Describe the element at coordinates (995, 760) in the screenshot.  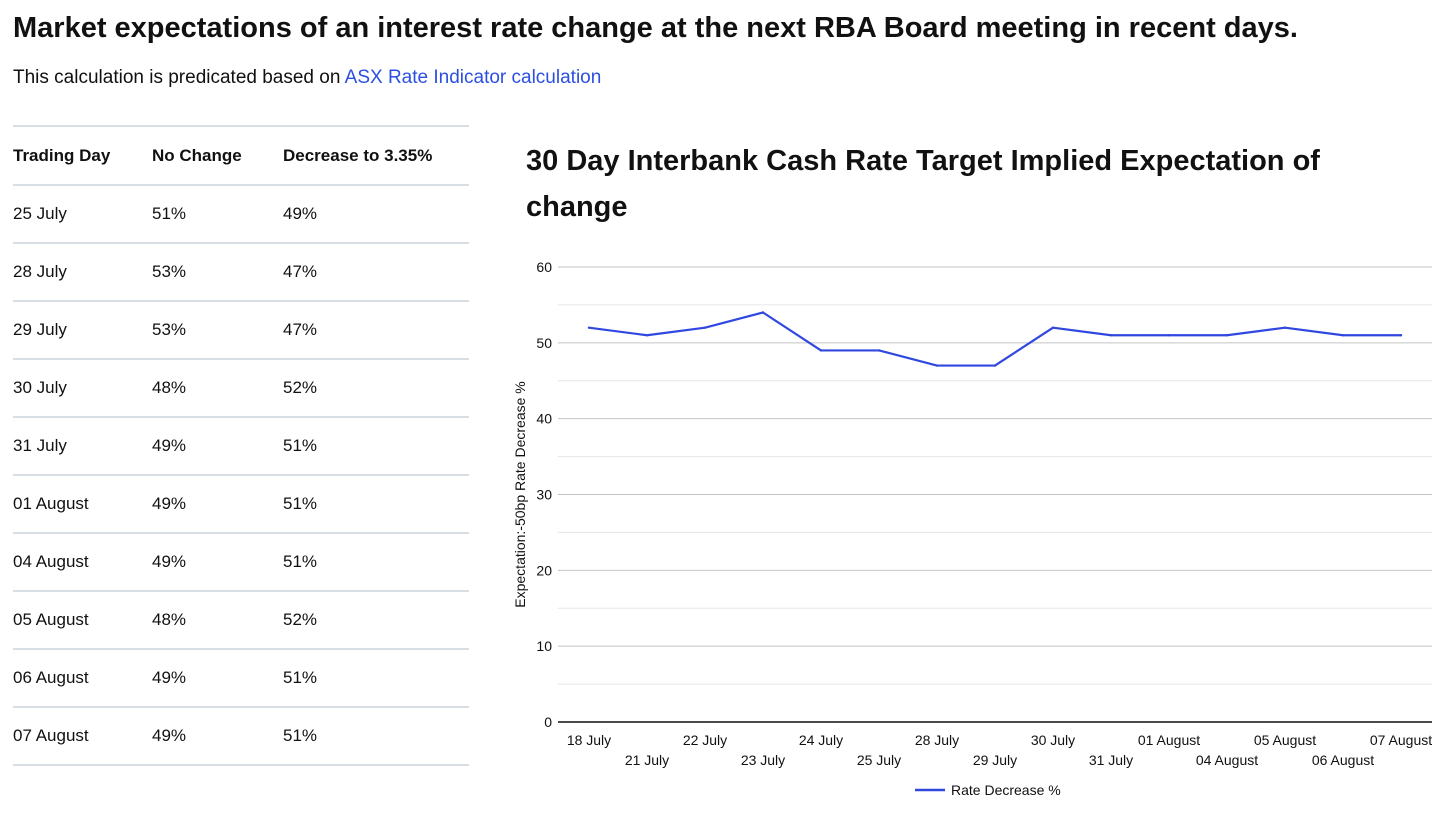
I see `x-tick-label: 29 July` at that location.